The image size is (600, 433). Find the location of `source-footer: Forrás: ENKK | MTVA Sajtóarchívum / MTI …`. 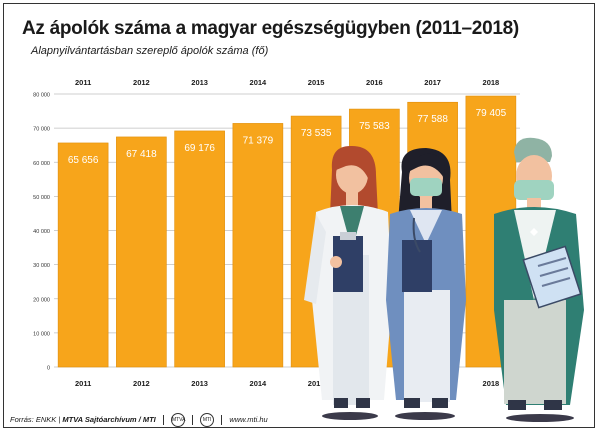

source-footer: Forrás: ENKK | MTVA Sajtóarchívum / MTI … is located at coordinates (139, 420).